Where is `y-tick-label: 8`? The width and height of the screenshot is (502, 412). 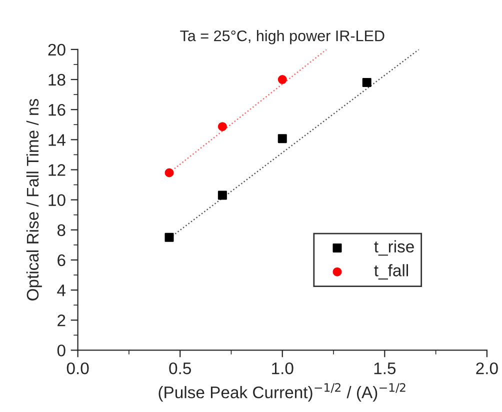
y-tick-label: 8 is located at coordinates (61, 230).